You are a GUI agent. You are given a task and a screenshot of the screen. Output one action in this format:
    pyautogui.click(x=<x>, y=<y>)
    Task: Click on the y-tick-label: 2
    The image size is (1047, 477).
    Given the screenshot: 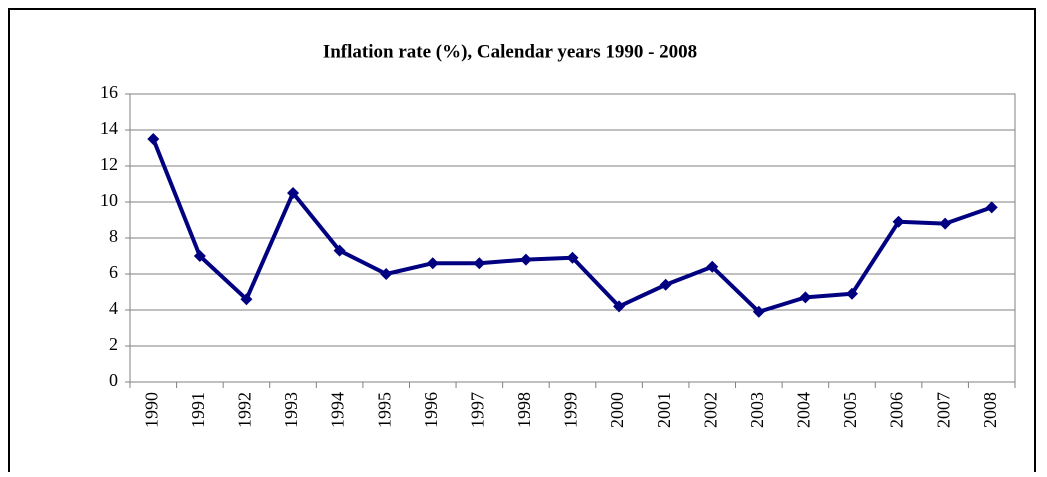 What is the action you would take?
    pyautogui.click(x=113, y=344)
    